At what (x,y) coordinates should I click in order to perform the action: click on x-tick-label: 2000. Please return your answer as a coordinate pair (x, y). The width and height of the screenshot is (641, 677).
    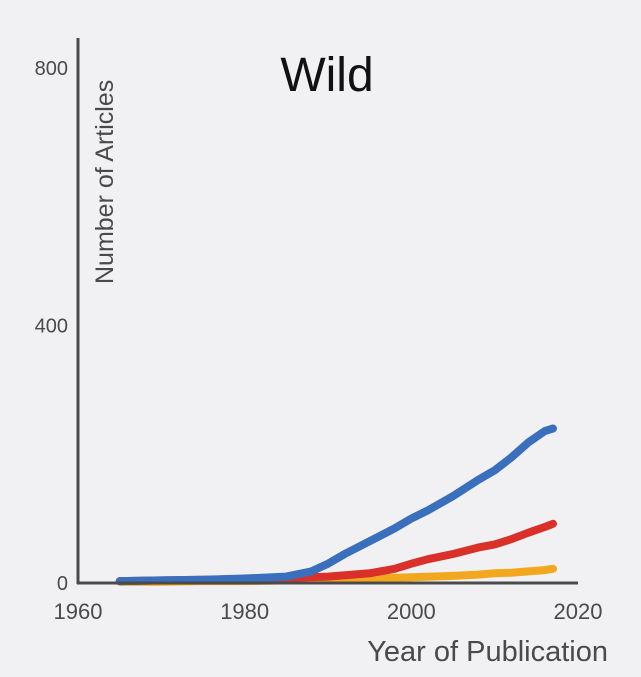
    Looking at the image, I should click on (411, 611).